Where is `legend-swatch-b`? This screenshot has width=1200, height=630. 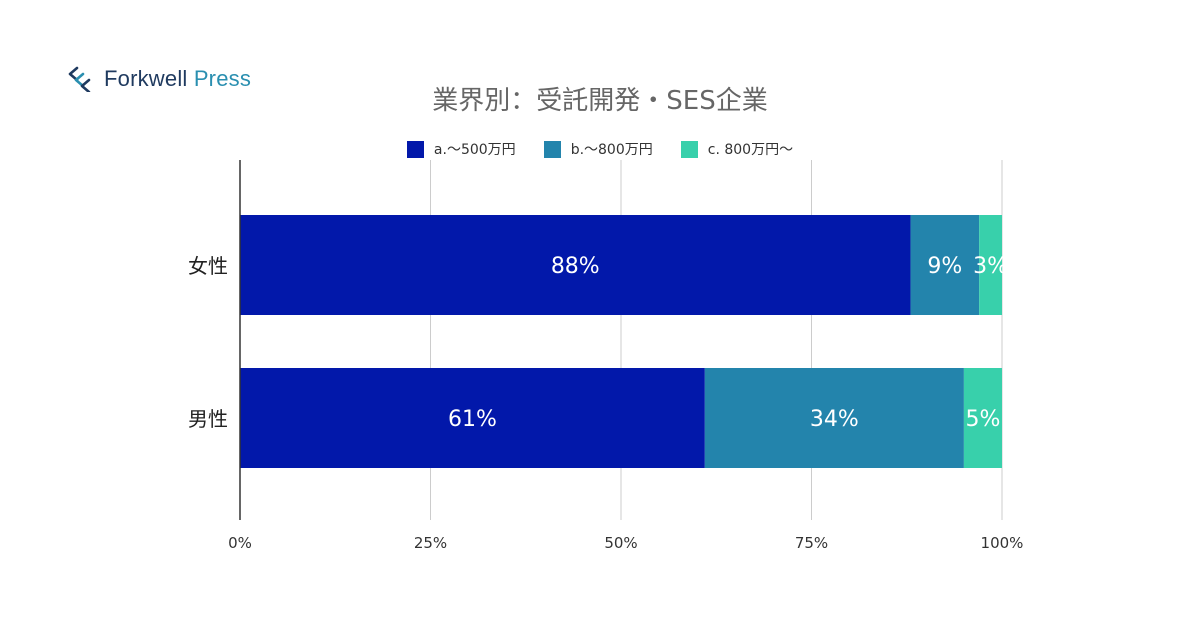
legend-swatch-b is located at coordinates (552, 149).